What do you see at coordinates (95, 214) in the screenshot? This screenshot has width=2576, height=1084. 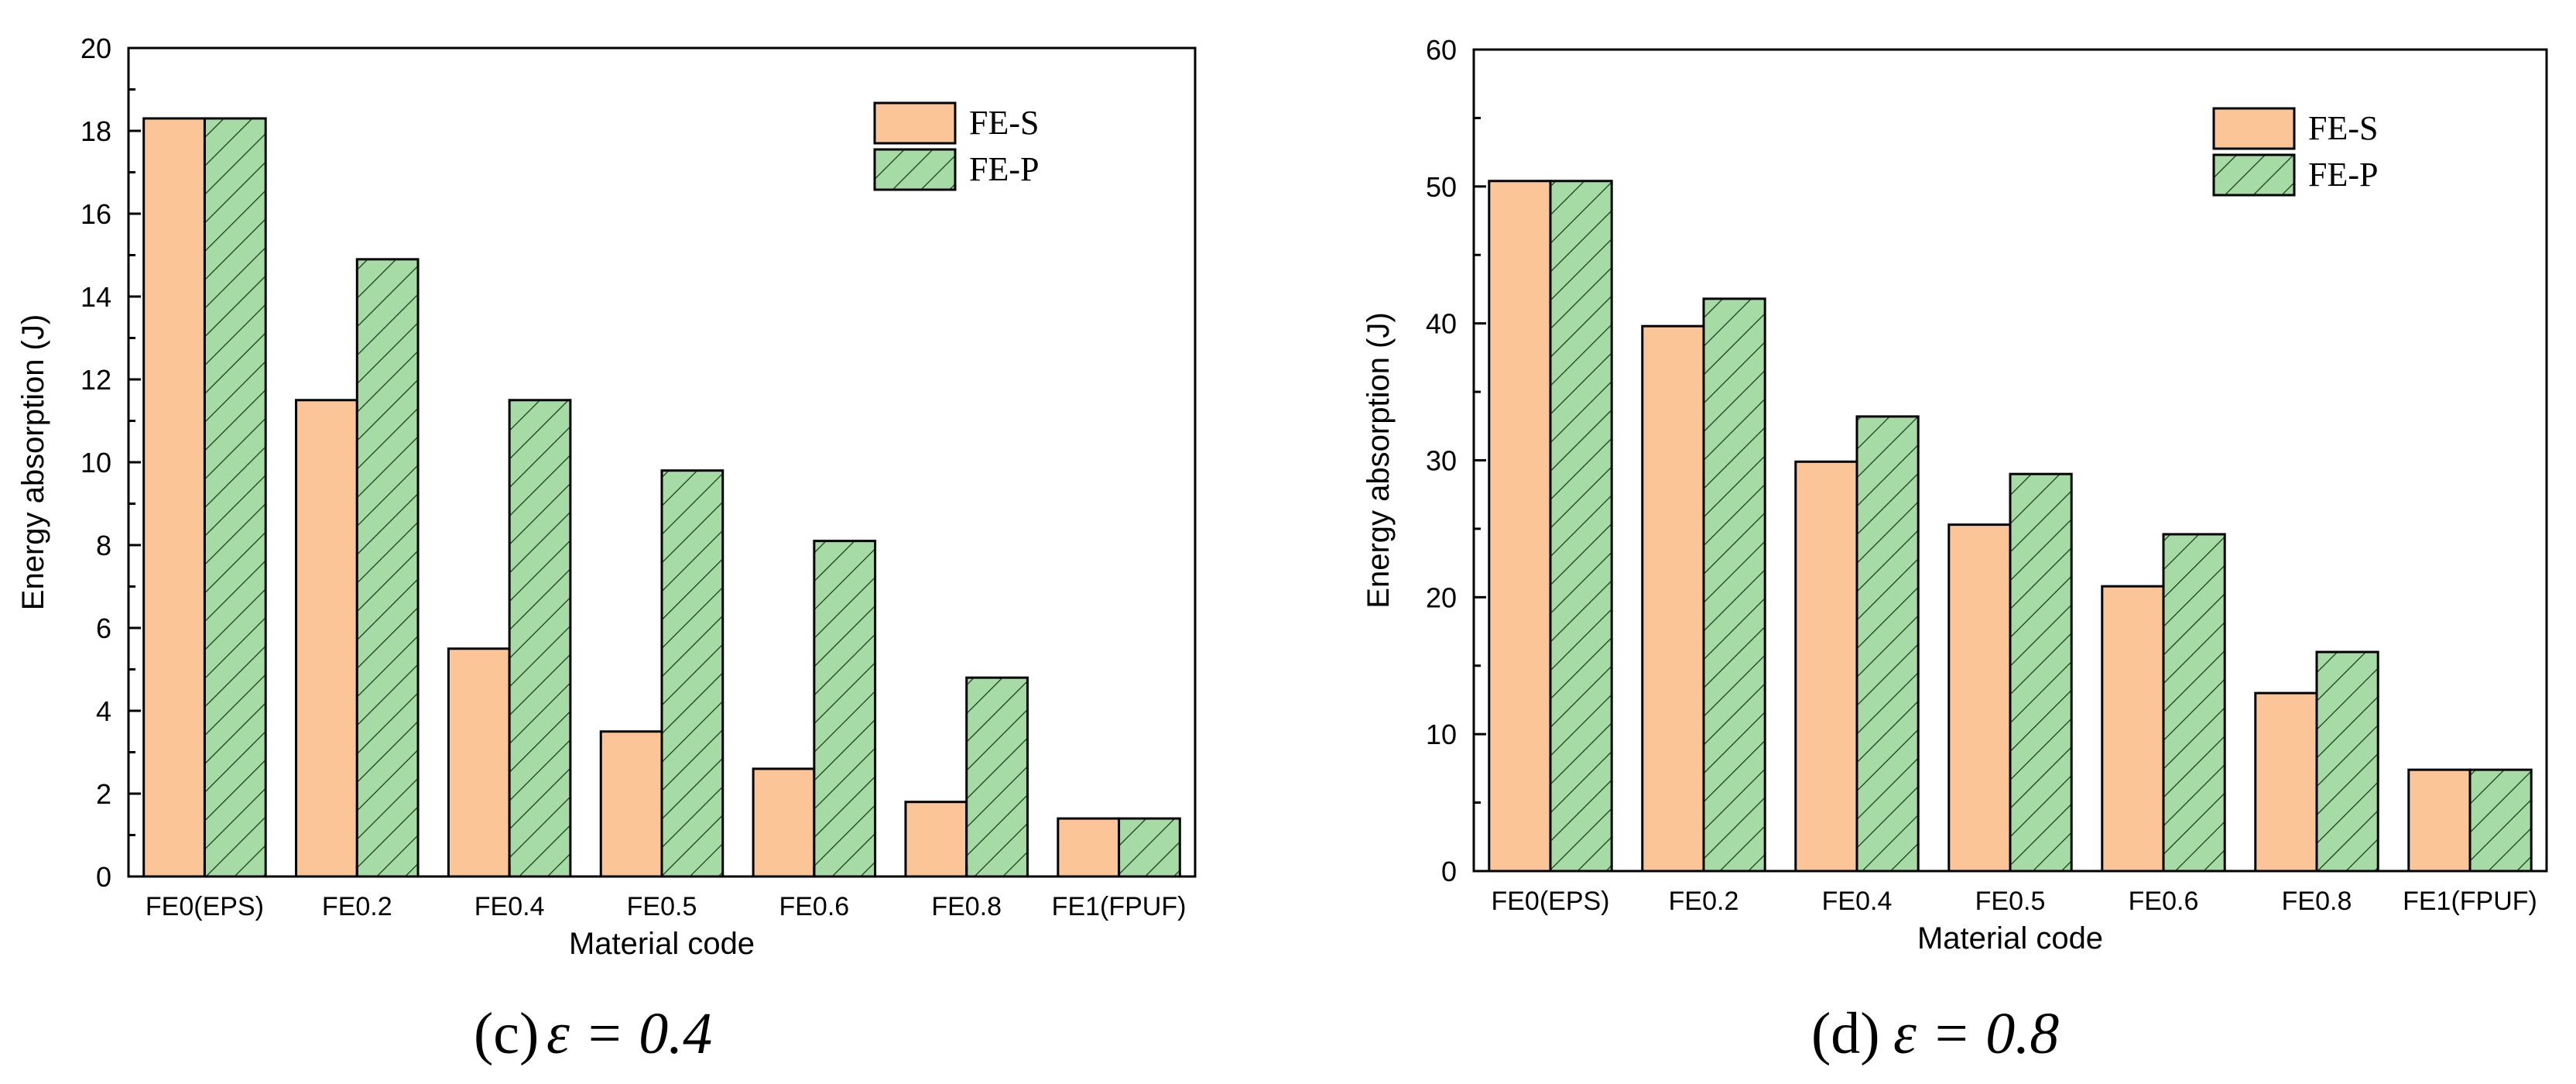 I see `y-tick-label: 16` at bounding box center [95, 214].